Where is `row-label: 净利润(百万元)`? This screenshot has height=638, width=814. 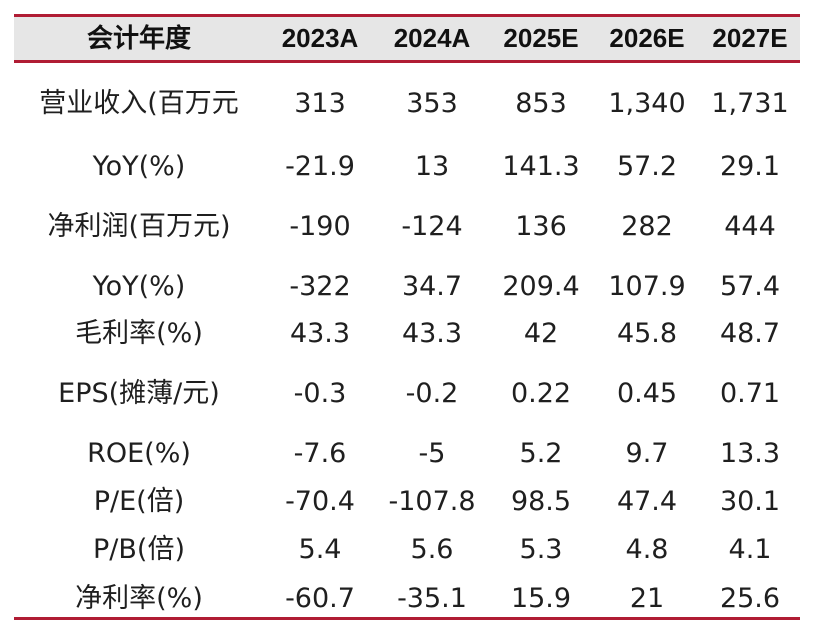 row-label: 净利润(百万元) is located at coordinates (139, 226).